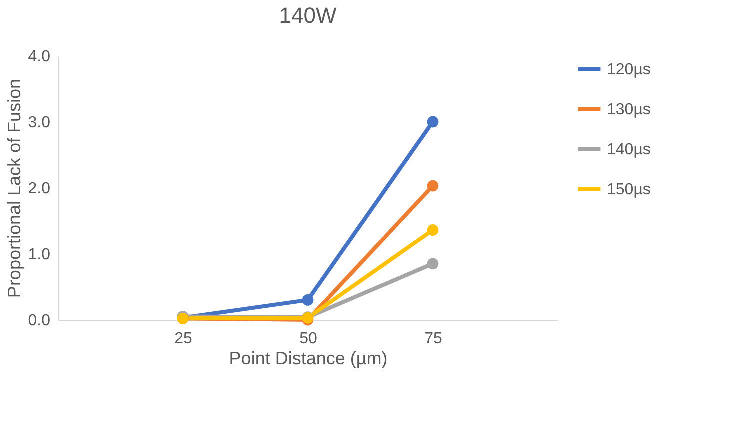 The height and width of the screenshot is (430, 744). I want to click on x-tick-label: 25, so click(183, 339).